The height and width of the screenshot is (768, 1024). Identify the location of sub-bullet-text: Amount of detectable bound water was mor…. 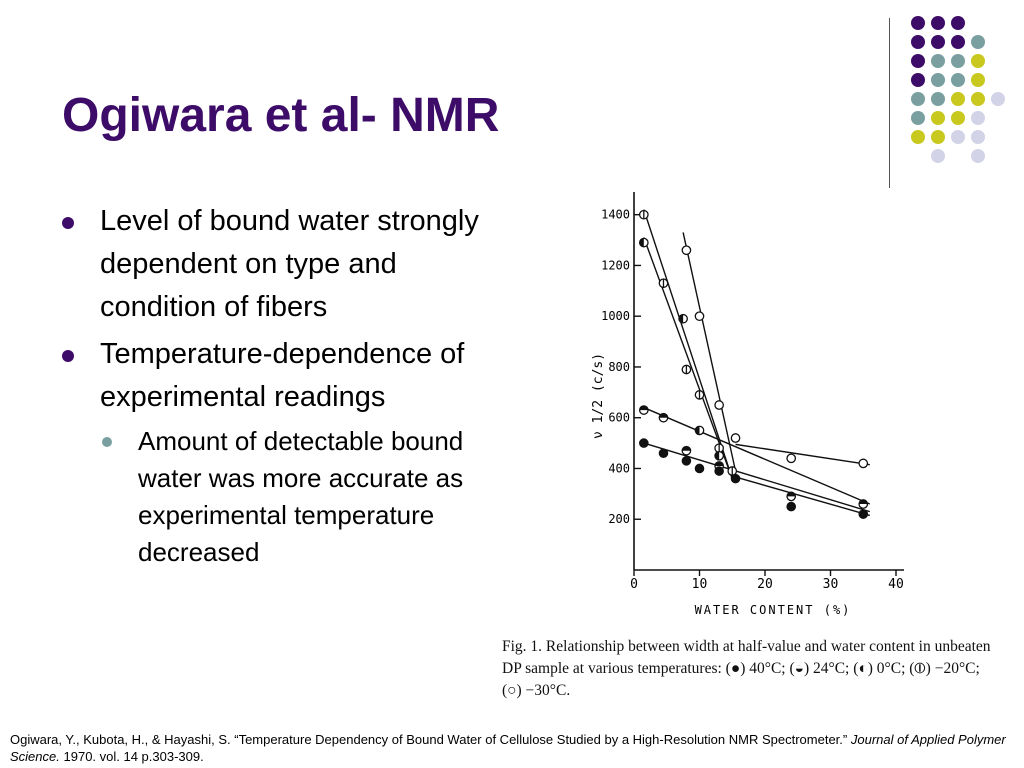
(301, 496).